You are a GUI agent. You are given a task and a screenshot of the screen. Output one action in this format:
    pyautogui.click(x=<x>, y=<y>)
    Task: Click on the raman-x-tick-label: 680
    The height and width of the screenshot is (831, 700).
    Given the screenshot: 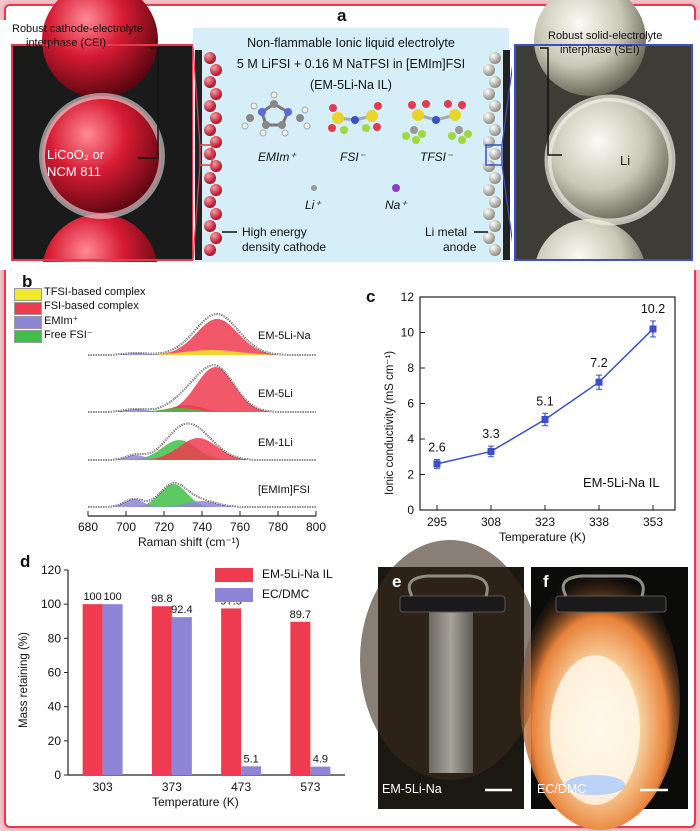 What is the action you would take?
    pyautogui.click(x=88, y=527)
    